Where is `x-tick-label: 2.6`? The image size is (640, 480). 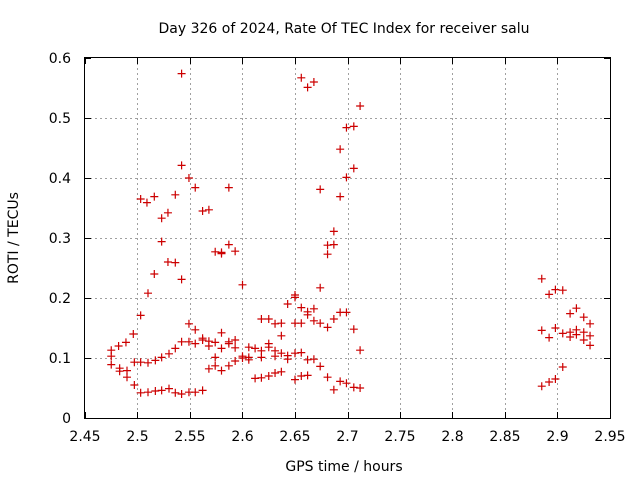
x-tick-label: 2.6 is located at coordinates (242, 437).